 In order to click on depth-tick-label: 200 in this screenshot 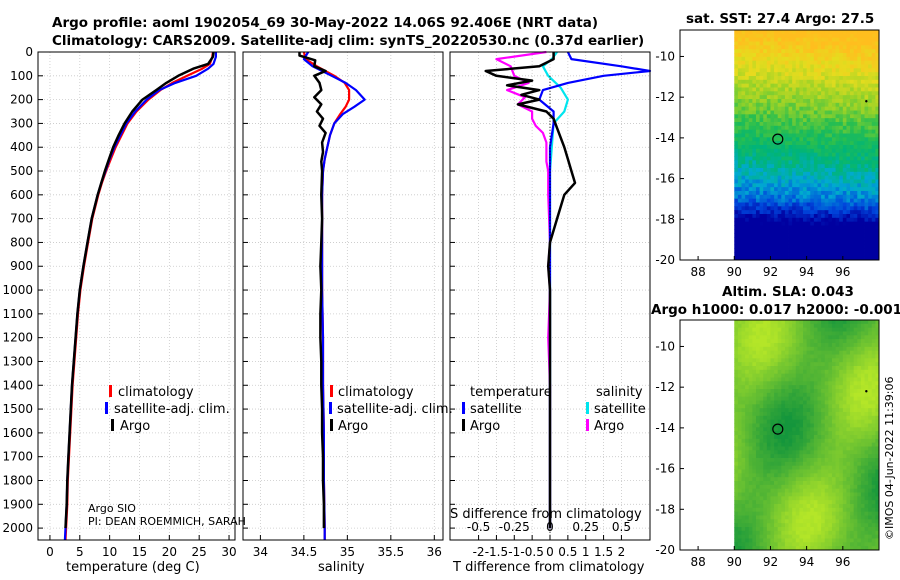, I will do `click(21, 100)`.